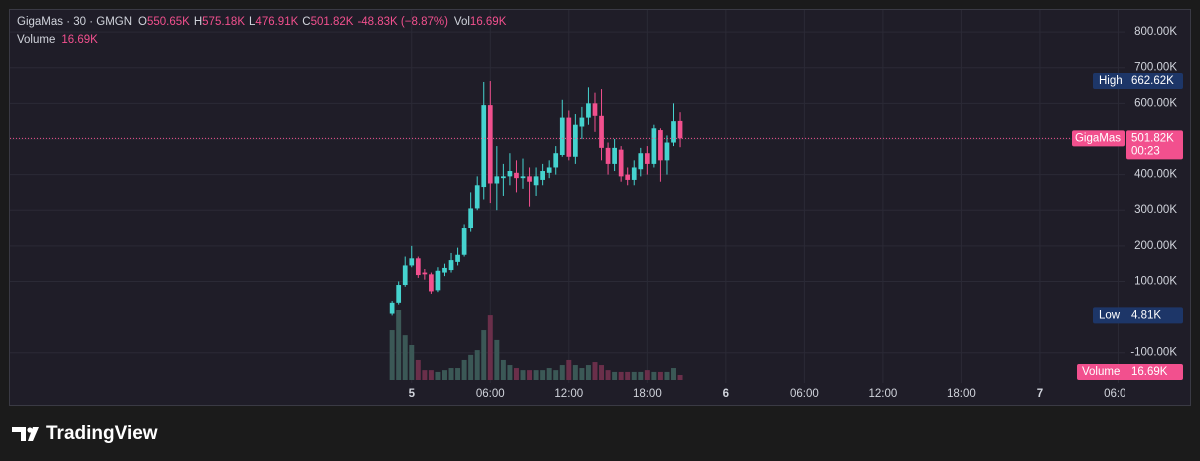 The width and height of the screenshot is (1200, 461). What do you see at coordinates (252, 22) in the screenshot?
I see `ohlc-label: L` at bounding box center [252, 22].